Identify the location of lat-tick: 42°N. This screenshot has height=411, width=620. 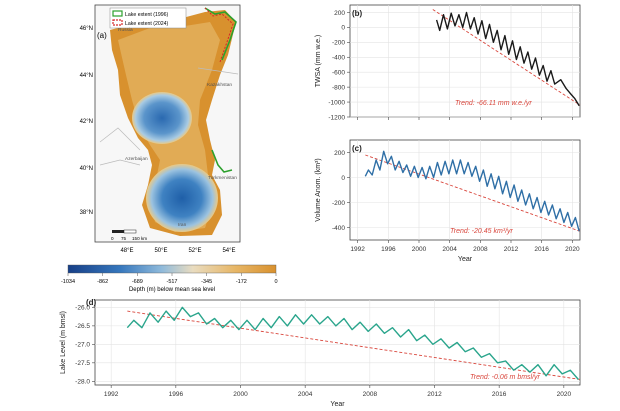
(86, 122).